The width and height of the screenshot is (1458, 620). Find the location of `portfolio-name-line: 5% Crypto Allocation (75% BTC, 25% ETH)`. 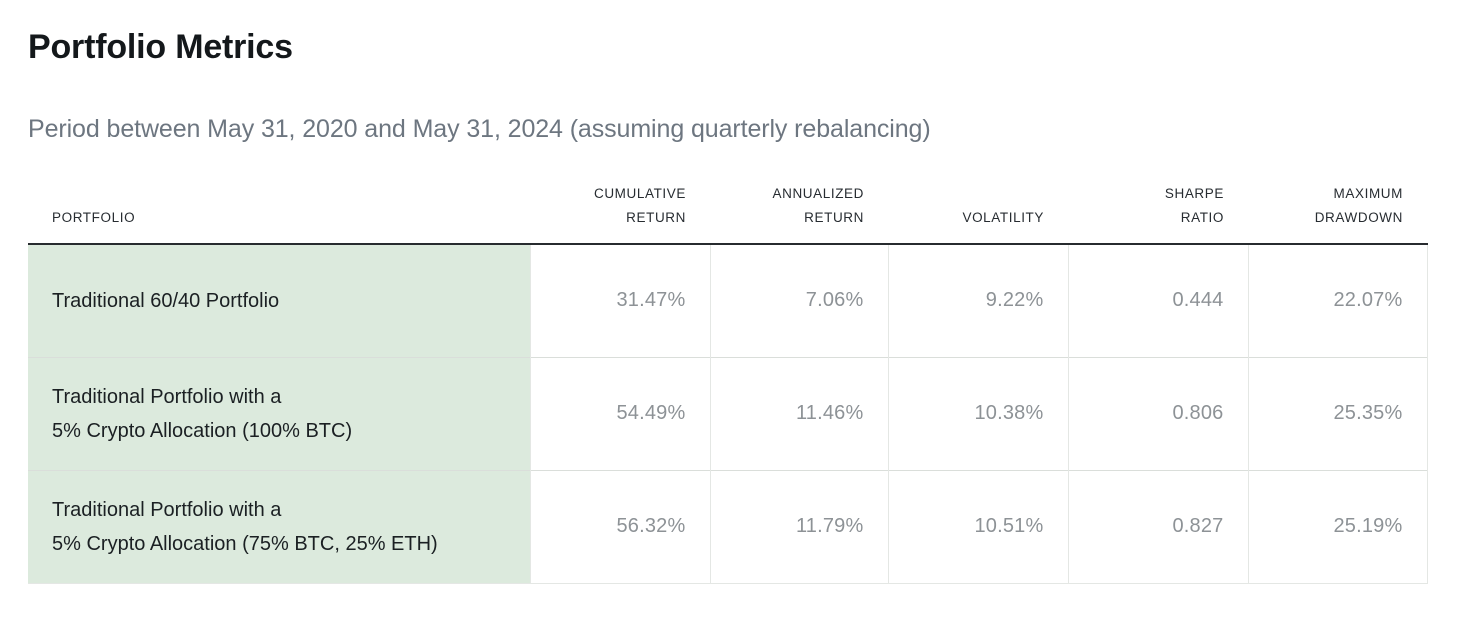

portfolio-name-line: 5% Crypto Allocation (75% BTC, 25% ETH) is located at coordinates (245, 543).